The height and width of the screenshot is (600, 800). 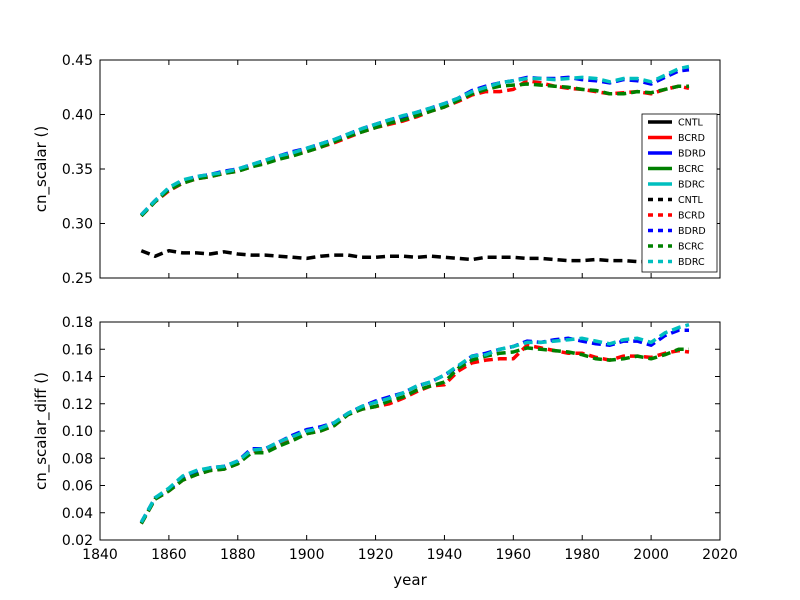 What do you see at coordinates (307, 555) in the screenshot?
I see `bottom-xtick-label: 1900` at bounding box center [307, 555].